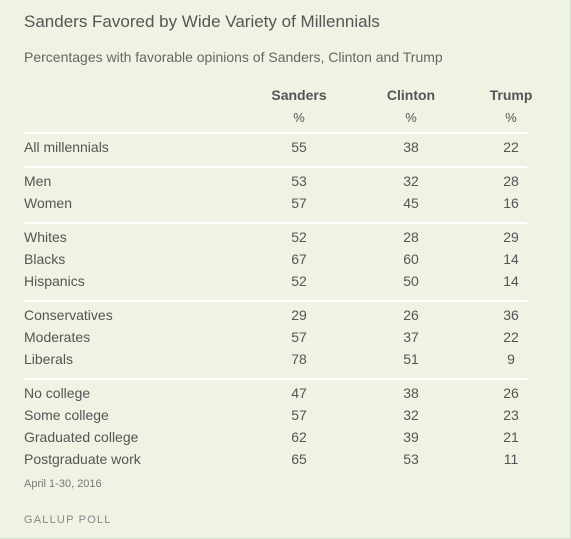 This screenshot has height=539, width=571. What do you see at coordinates (511, 459) in the screenshot?
I see `value-trump: 11` at bounding box center [511, 459].